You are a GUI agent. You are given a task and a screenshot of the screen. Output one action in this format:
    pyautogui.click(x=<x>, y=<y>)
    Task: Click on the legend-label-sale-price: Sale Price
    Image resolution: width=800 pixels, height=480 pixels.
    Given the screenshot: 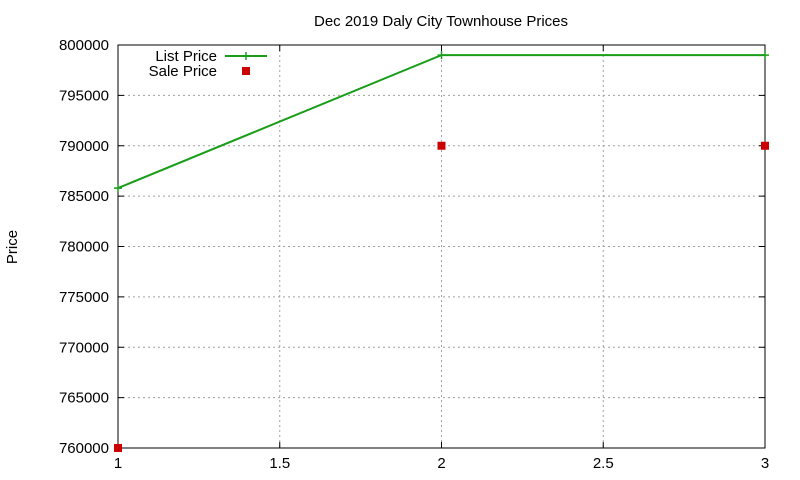 What is the action you would take?
    pyautogui.click(x=183, y=71)
    